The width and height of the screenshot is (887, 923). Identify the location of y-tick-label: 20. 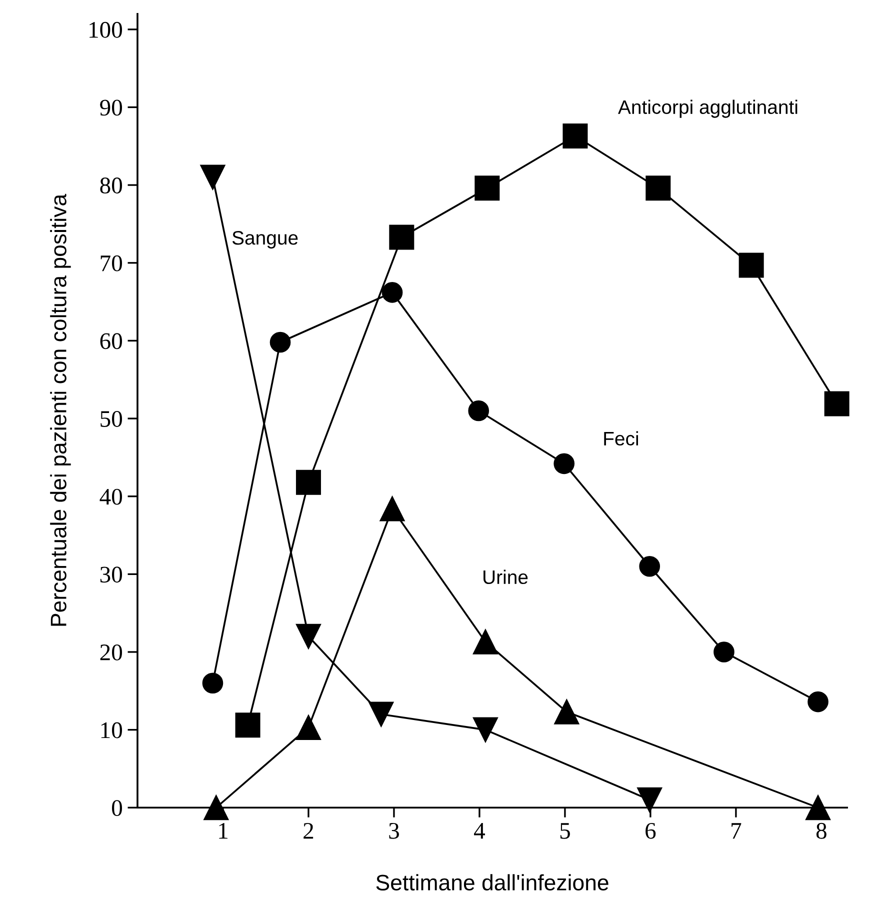
(111, 652).